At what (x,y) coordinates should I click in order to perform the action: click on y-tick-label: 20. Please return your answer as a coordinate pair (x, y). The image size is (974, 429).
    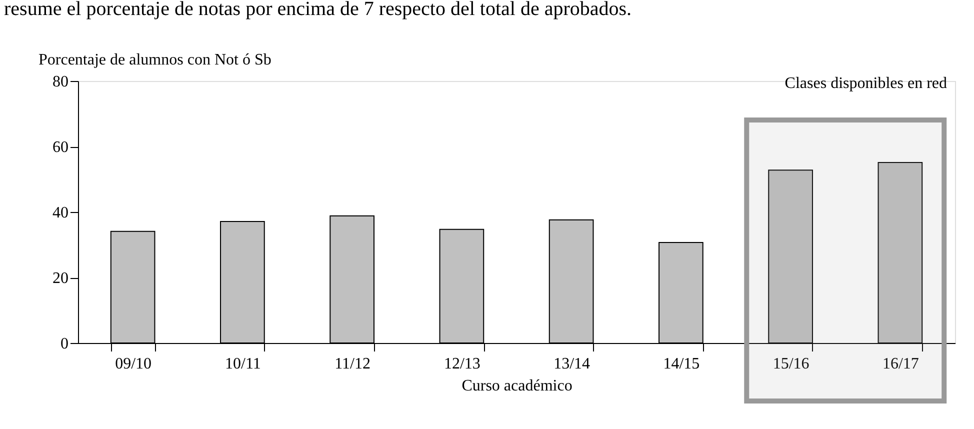
    Looking at the image, I should click on (60, 278).